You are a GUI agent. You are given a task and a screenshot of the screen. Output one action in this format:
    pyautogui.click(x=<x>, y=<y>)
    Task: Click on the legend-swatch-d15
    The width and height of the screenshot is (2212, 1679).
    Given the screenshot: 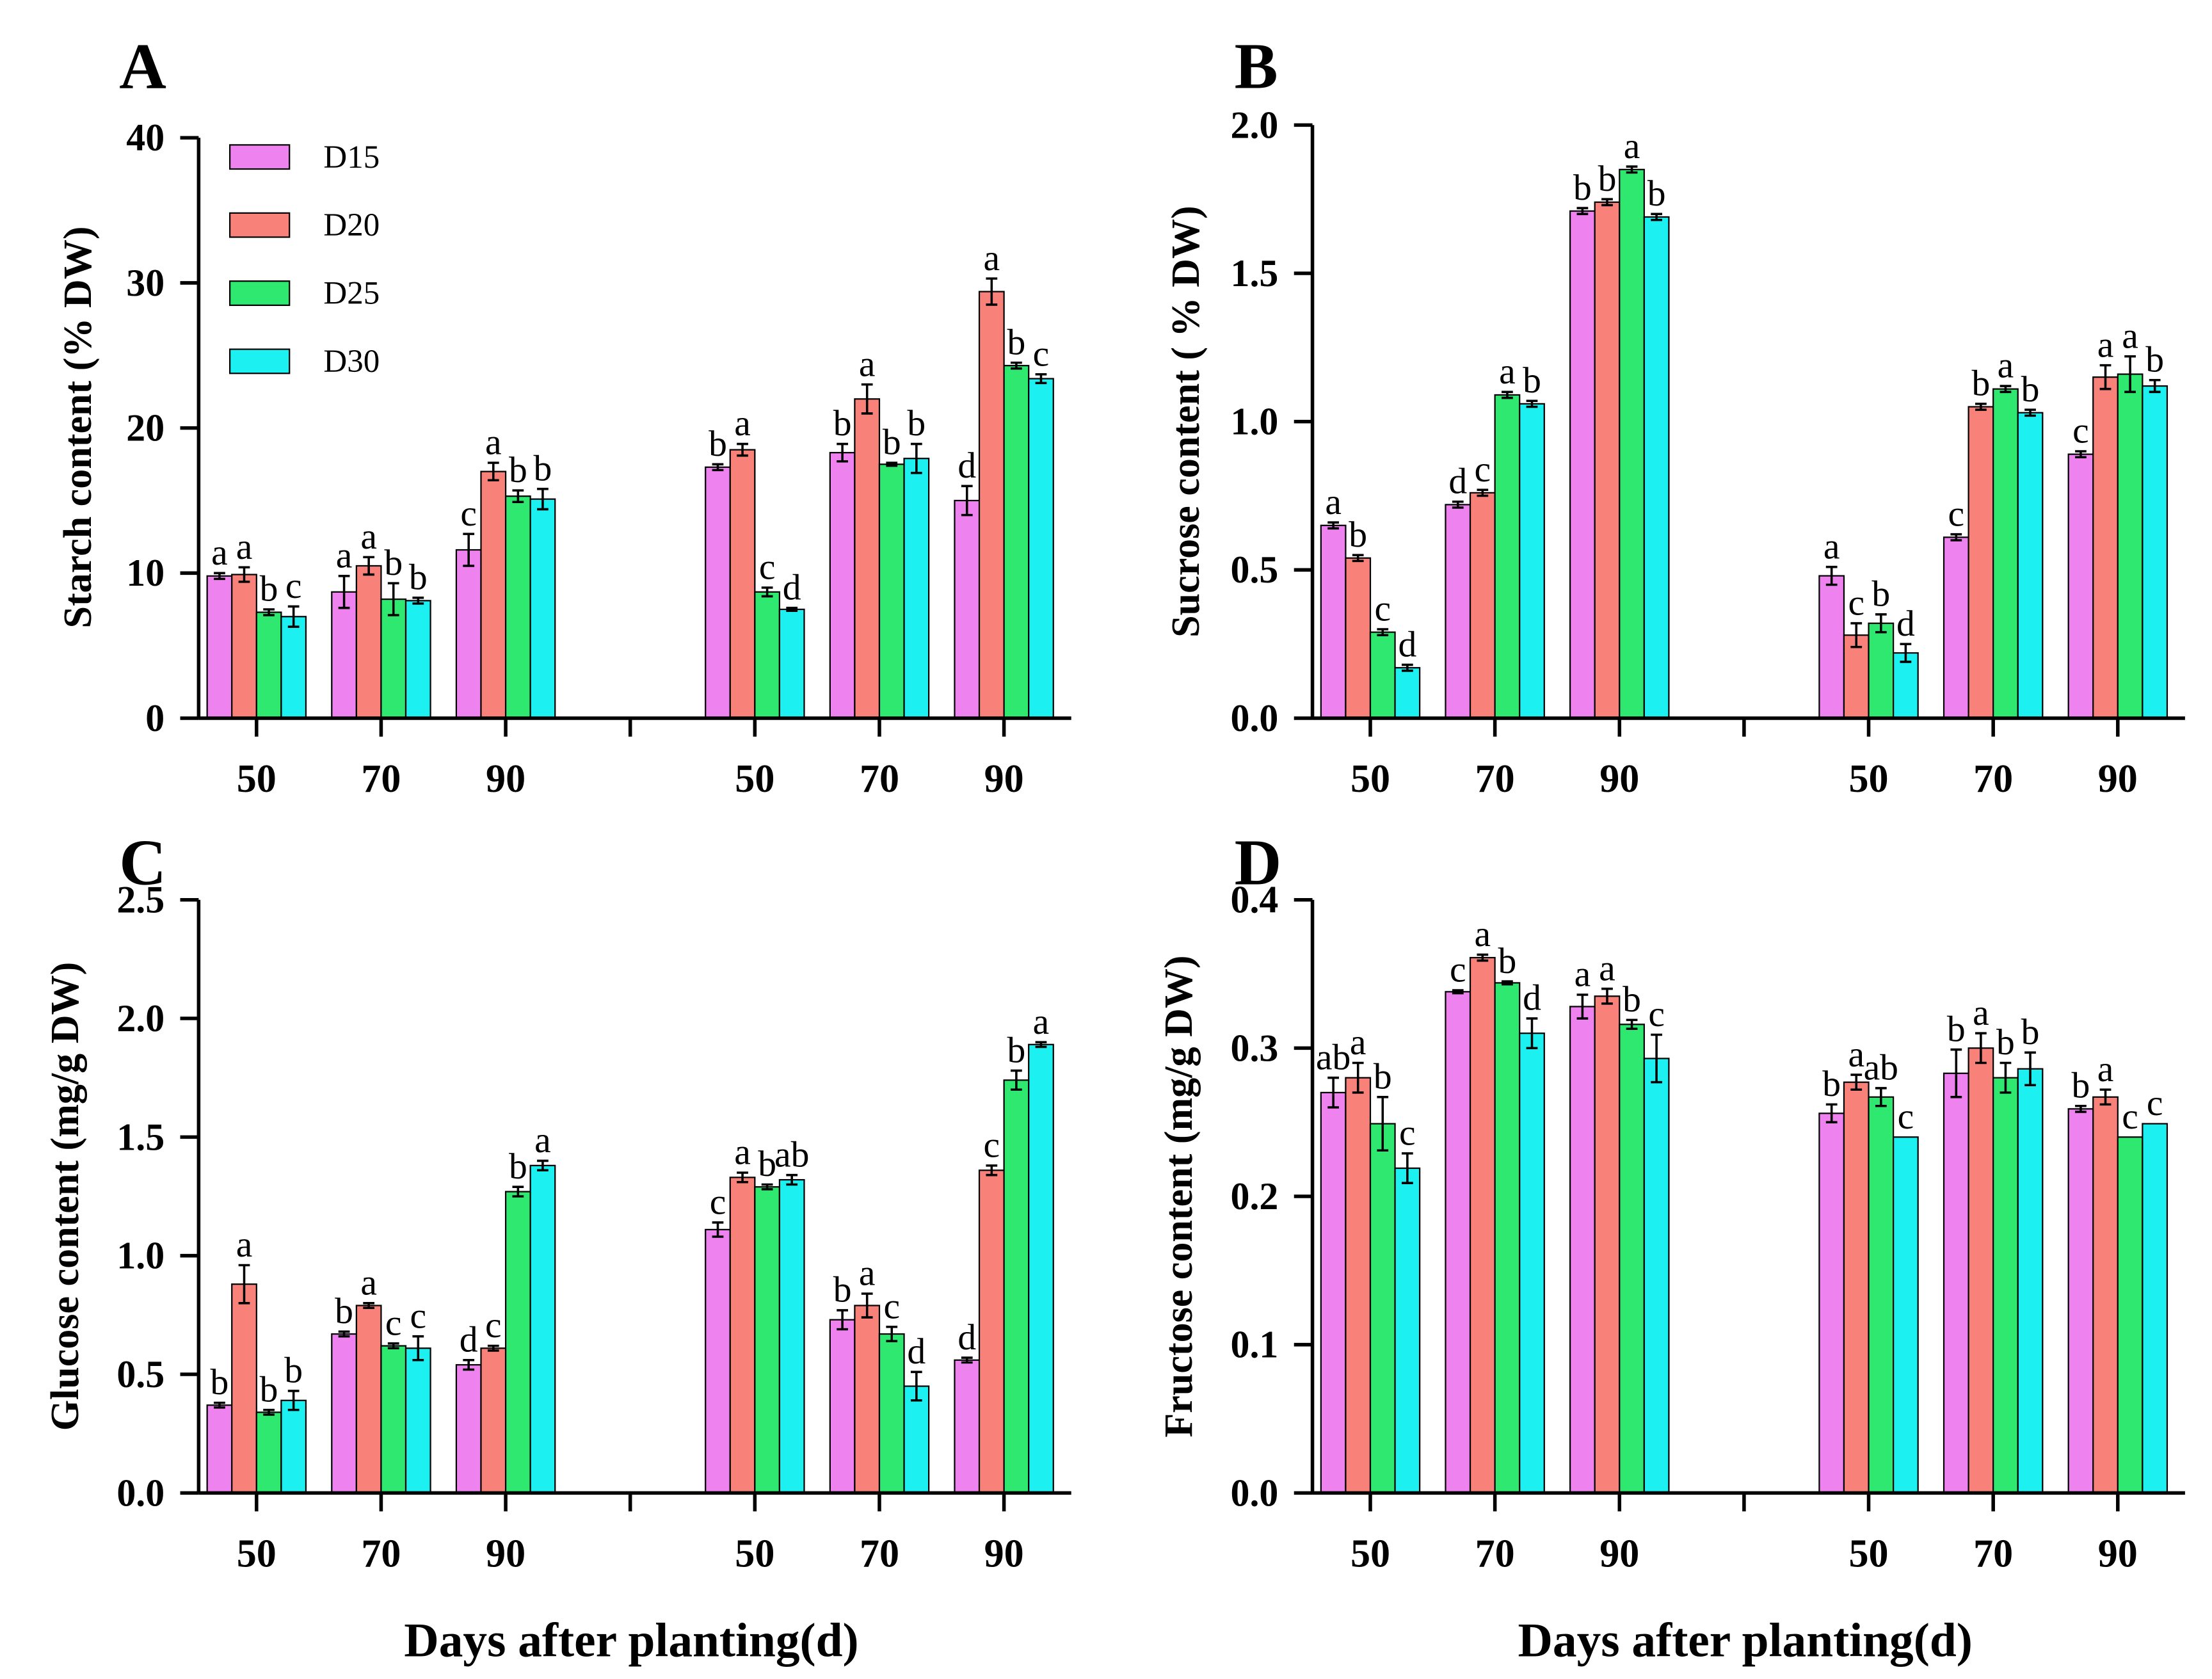 What is the action you would take?
    pyautogui.click(x=260, y=157)
    